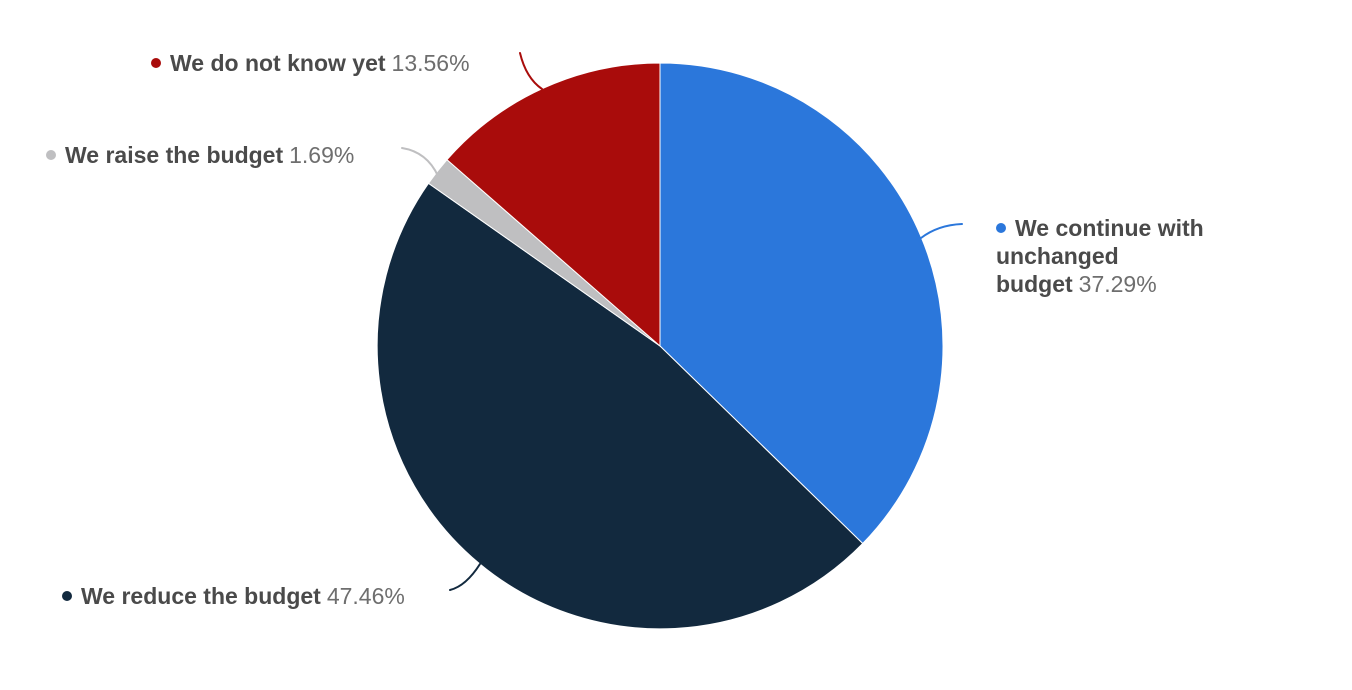  I want to click on label-name: We do not know yet, so click(278, 63).